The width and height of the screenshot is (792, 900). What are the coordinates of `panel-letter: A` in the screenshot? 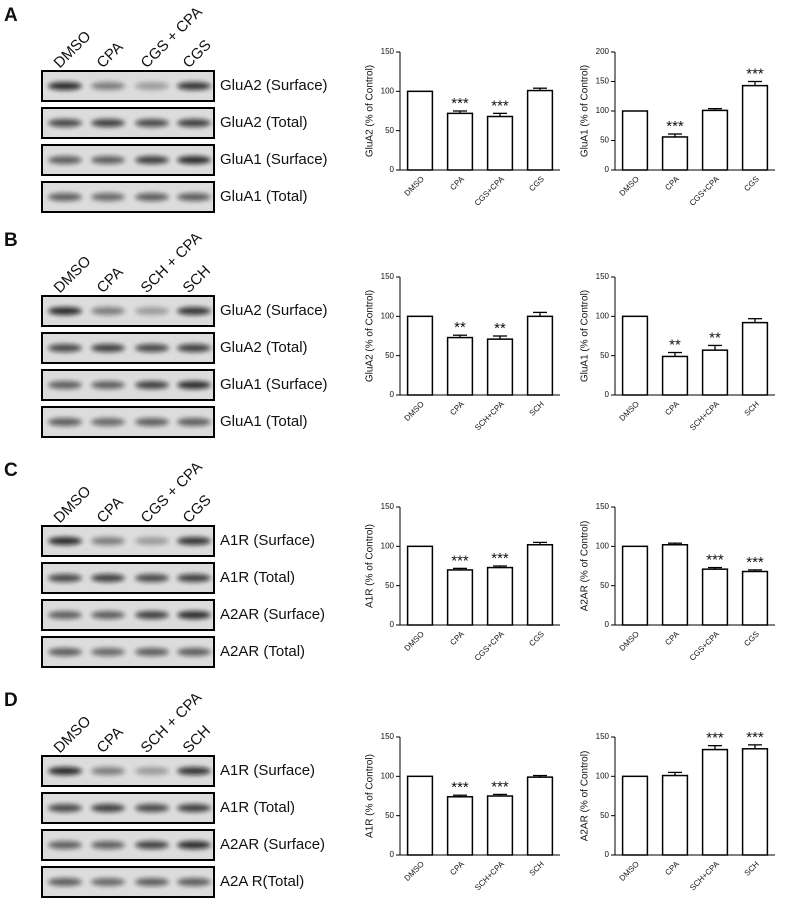 It's located at (11, 15).